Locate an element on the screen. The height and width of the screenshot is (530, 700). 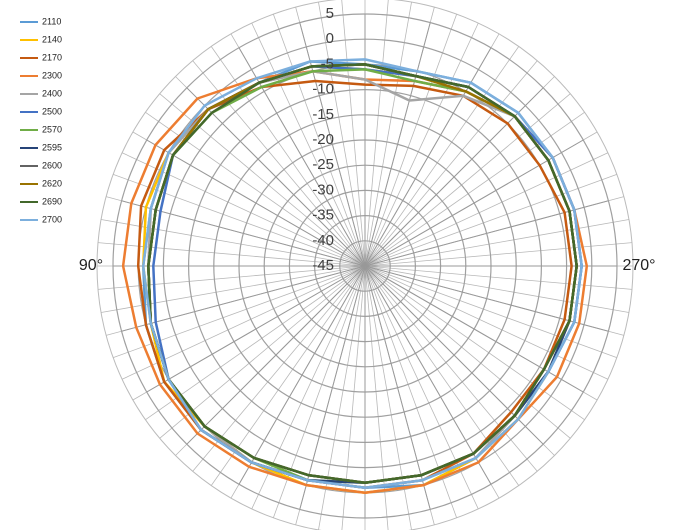
legend-label: 2595 is located at coordinates (52, 147).